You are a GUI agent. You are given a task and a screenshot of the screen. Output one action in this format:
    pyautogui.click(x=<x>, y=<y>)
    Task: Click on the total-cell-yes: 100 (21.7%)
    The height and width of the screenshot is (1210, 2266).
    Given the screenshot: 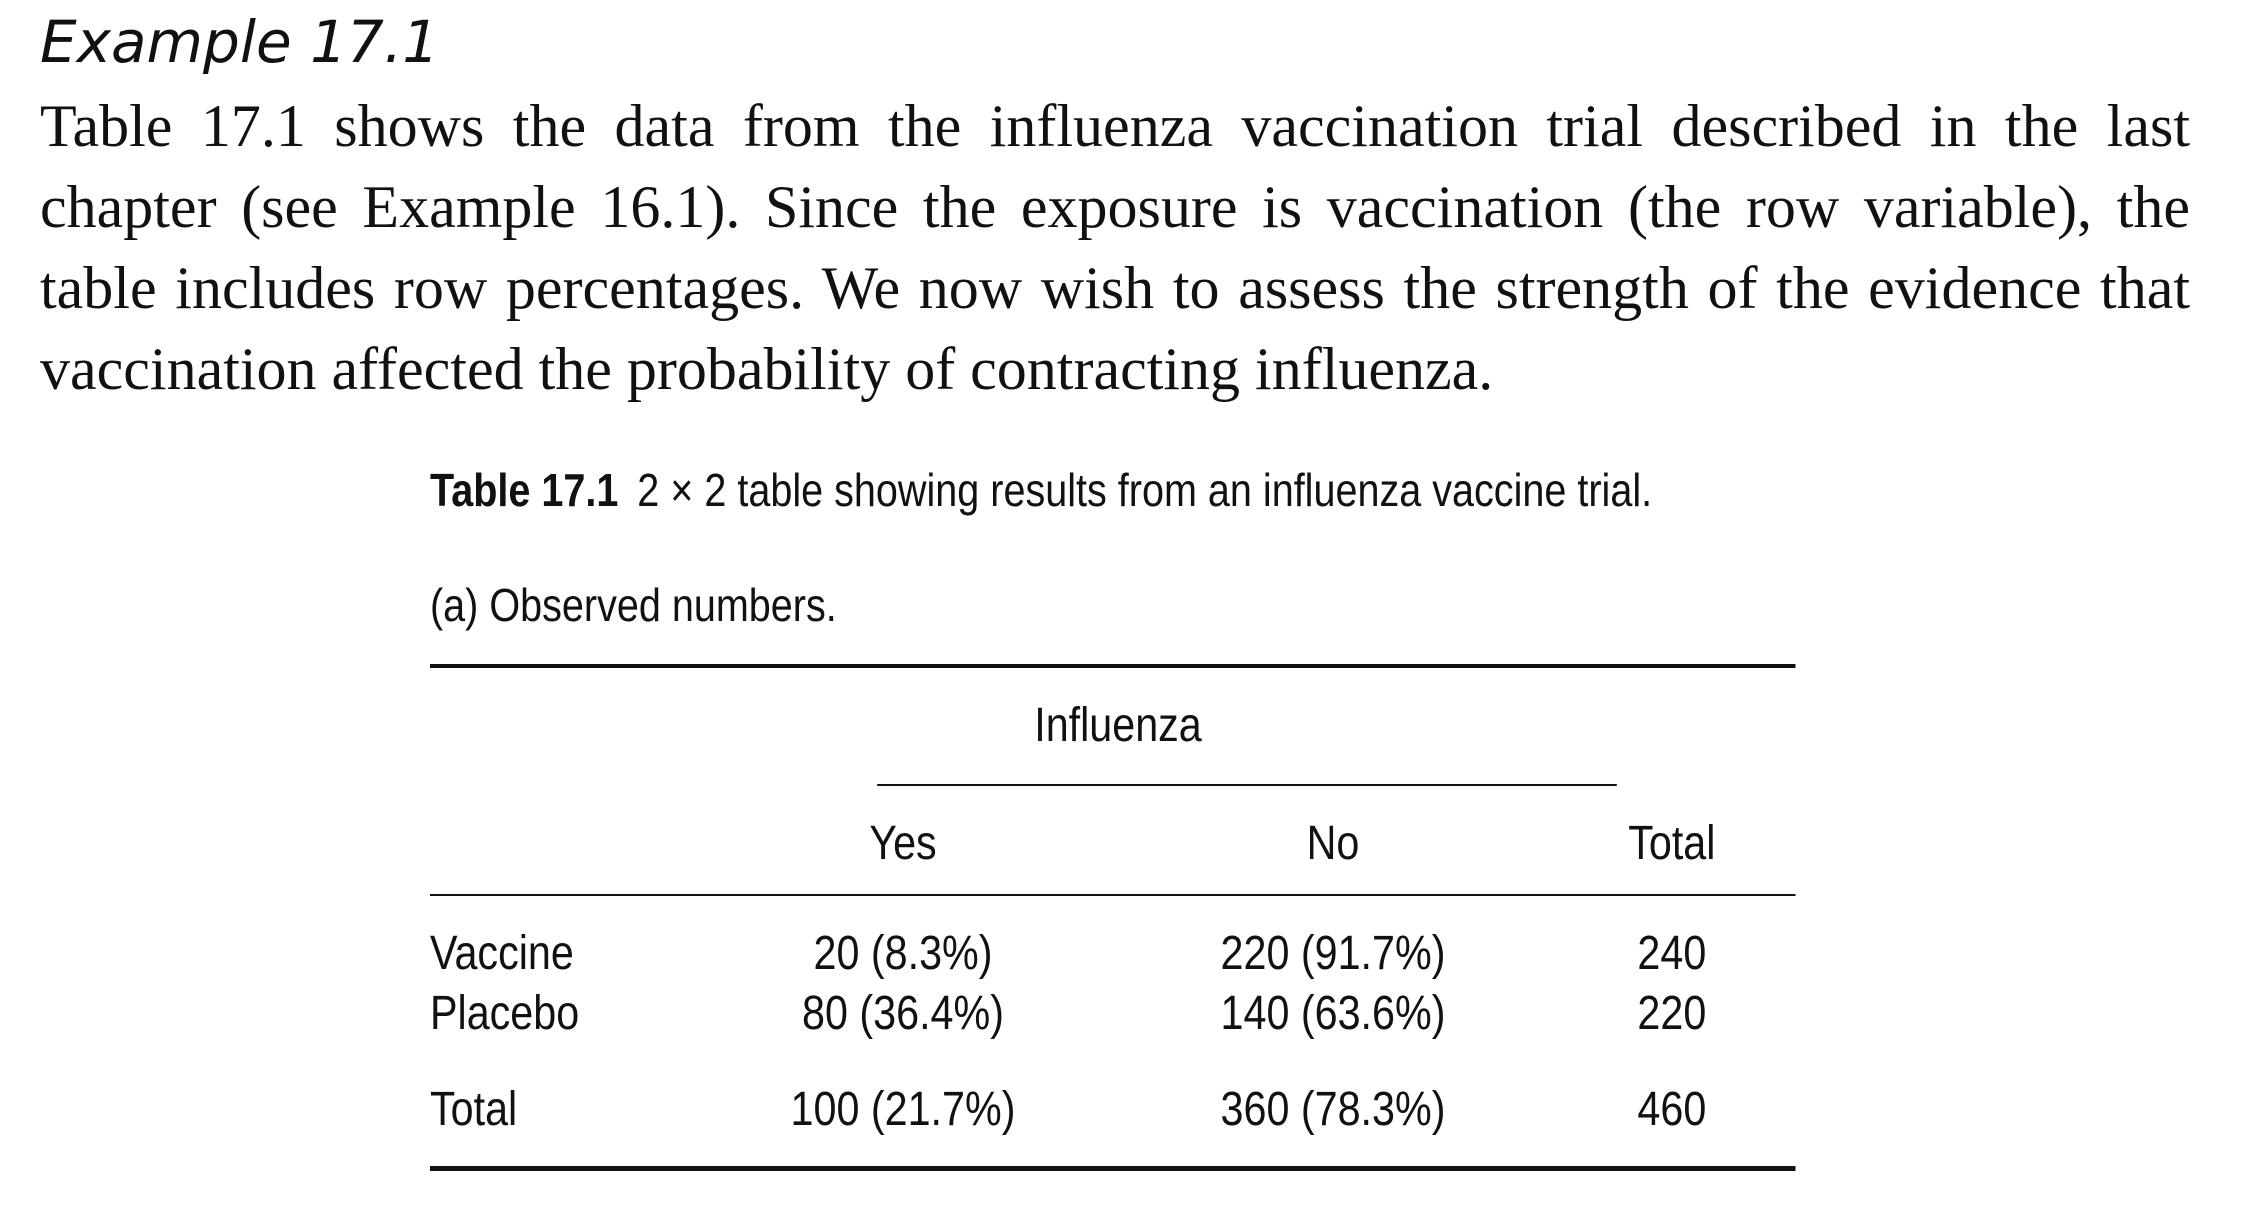 What is the action you would take?
    pyautogui.click(x=903, y=1109)
    